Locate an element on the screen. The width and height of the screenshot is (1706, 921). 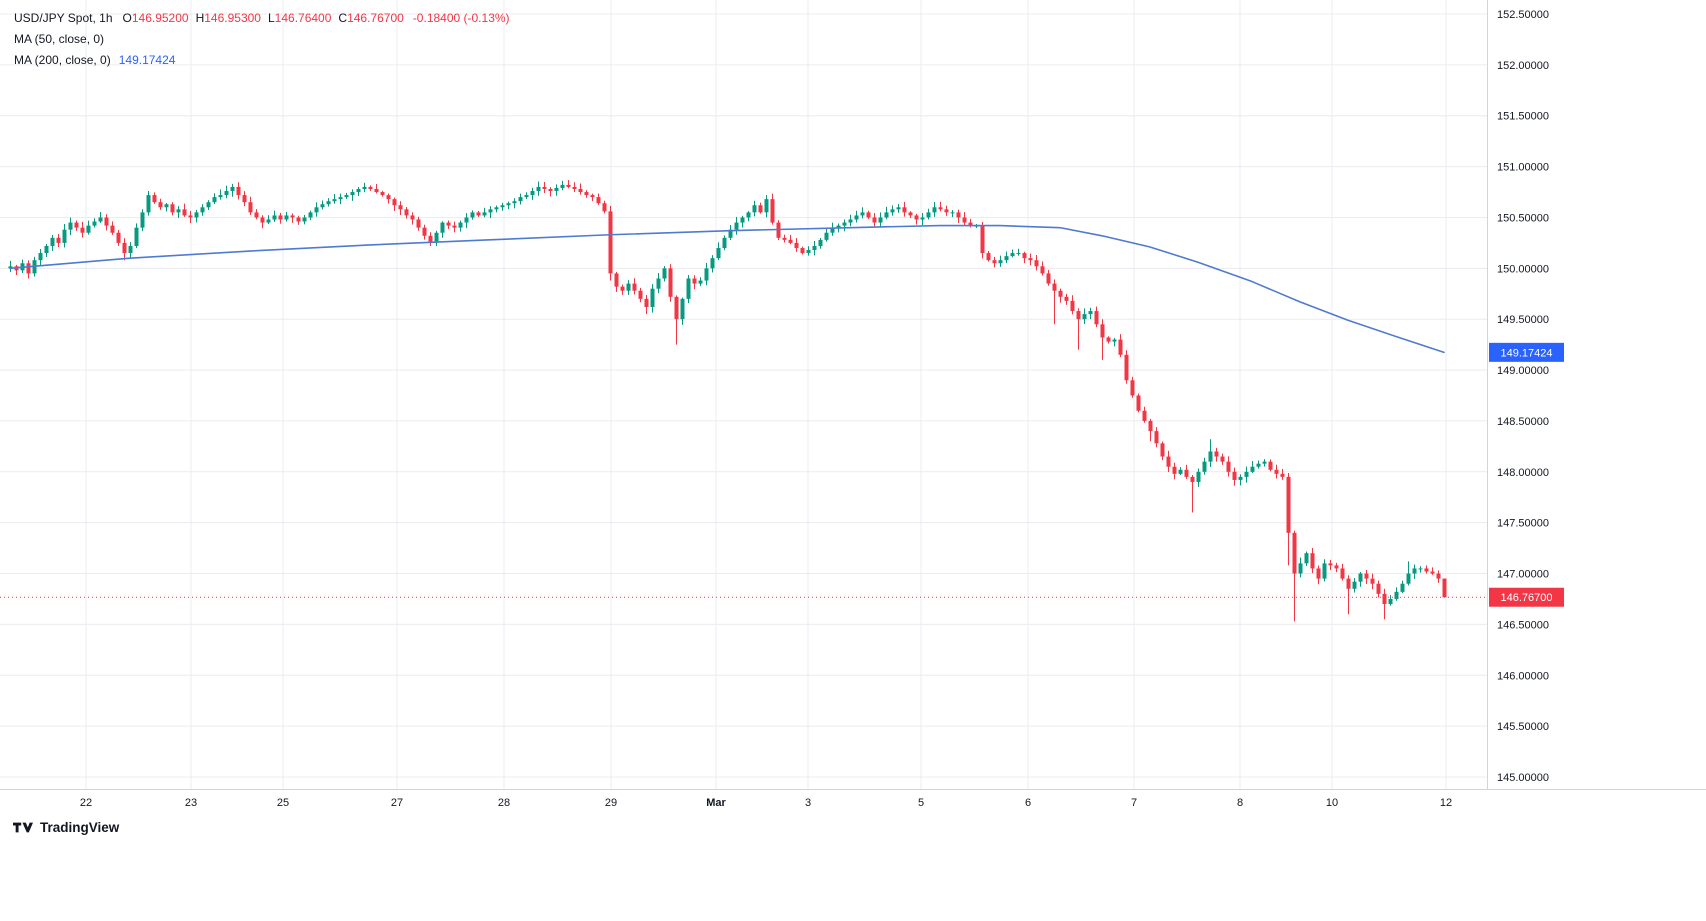
time-axis-label: 6 is located at coordinates (1028, 803).